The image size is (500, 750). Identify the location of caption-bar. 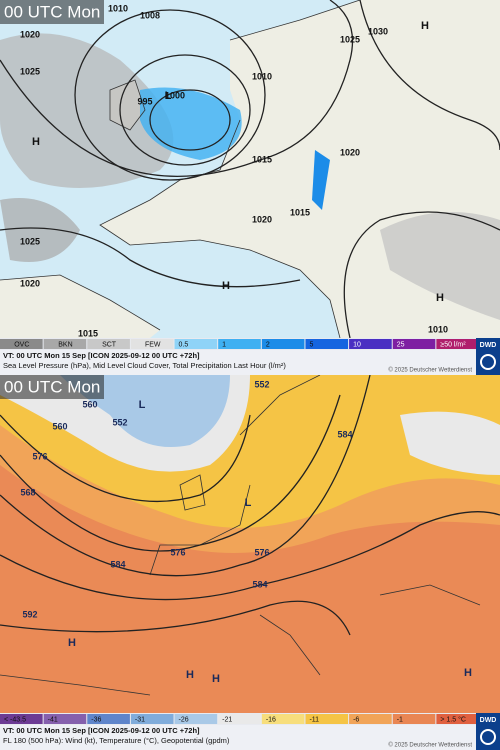
(250, 362).